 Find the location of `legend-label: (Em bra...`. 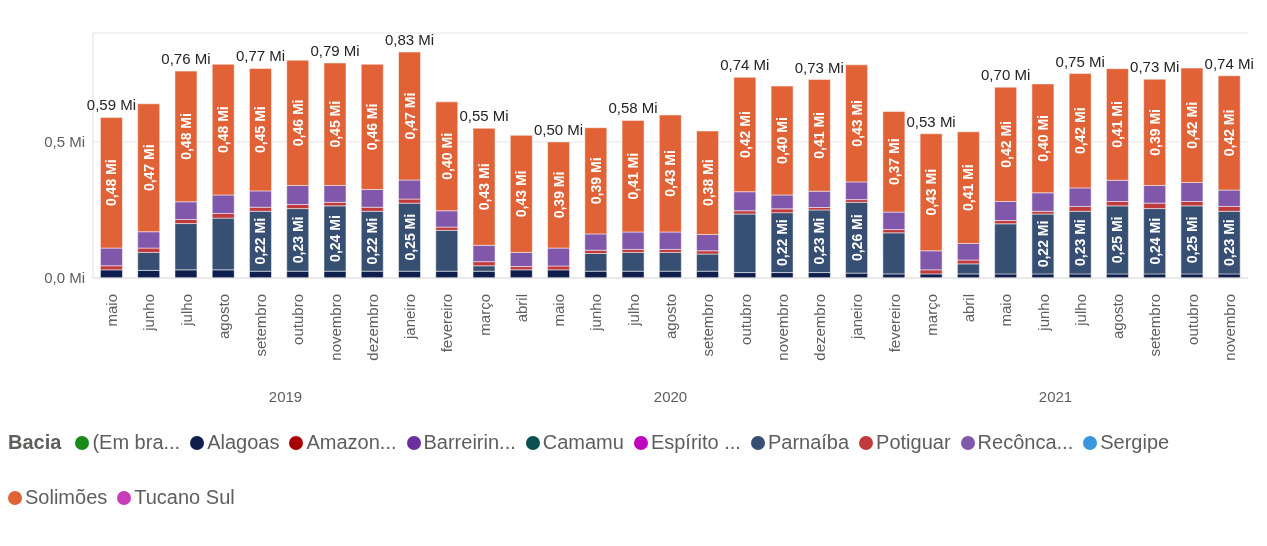

legend-label: (Em bra... is located at coordinates (136, 442).